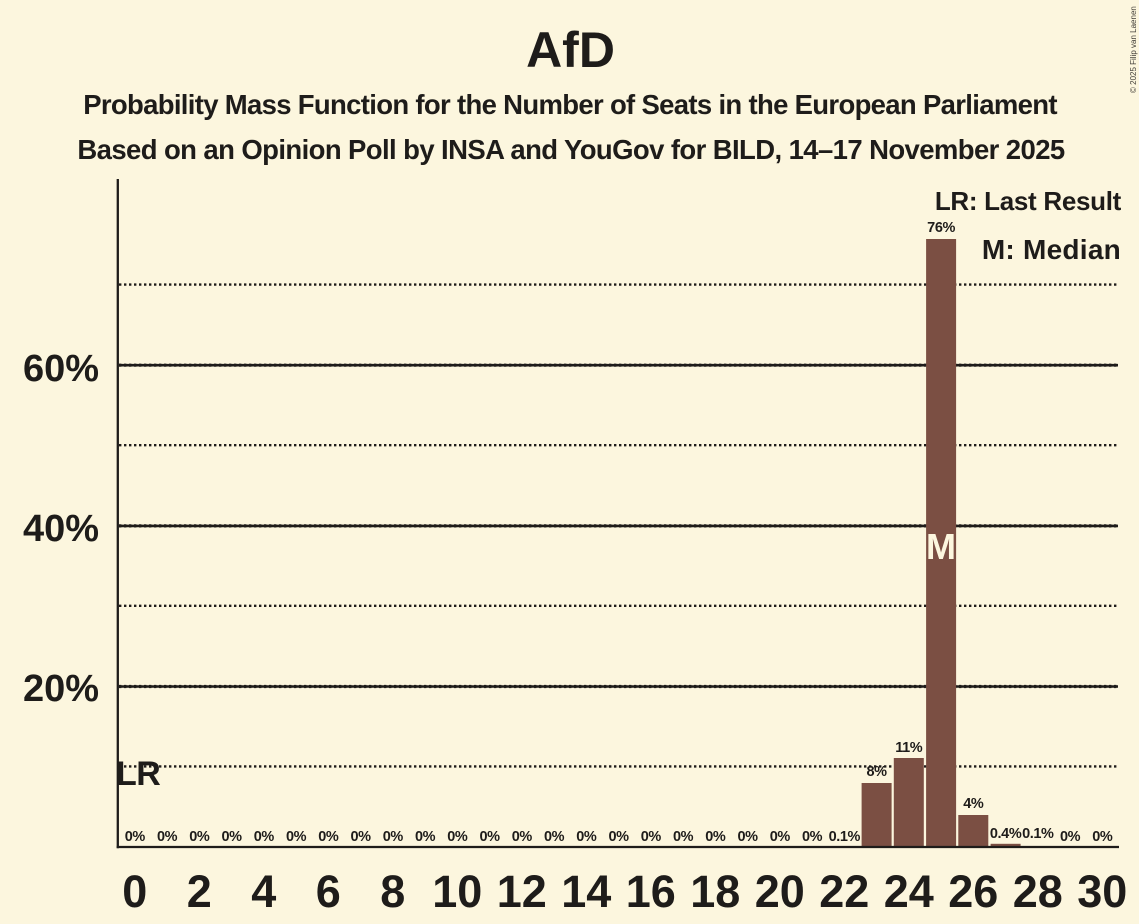  Describe the element at coordinates (61, 529) in the screenshot. I see `svg-text: 40%` at that location.